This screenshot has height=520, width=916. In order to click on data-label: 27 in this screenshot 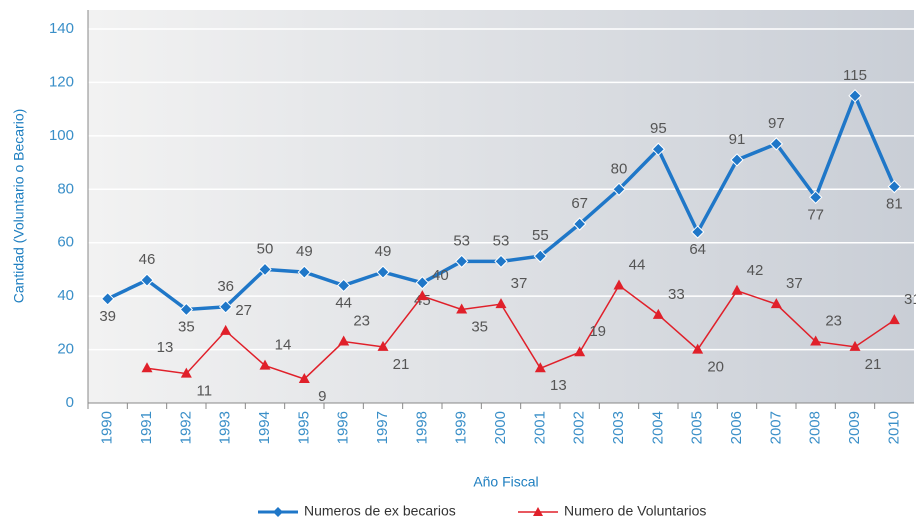, I will do `click(243, 310)`.